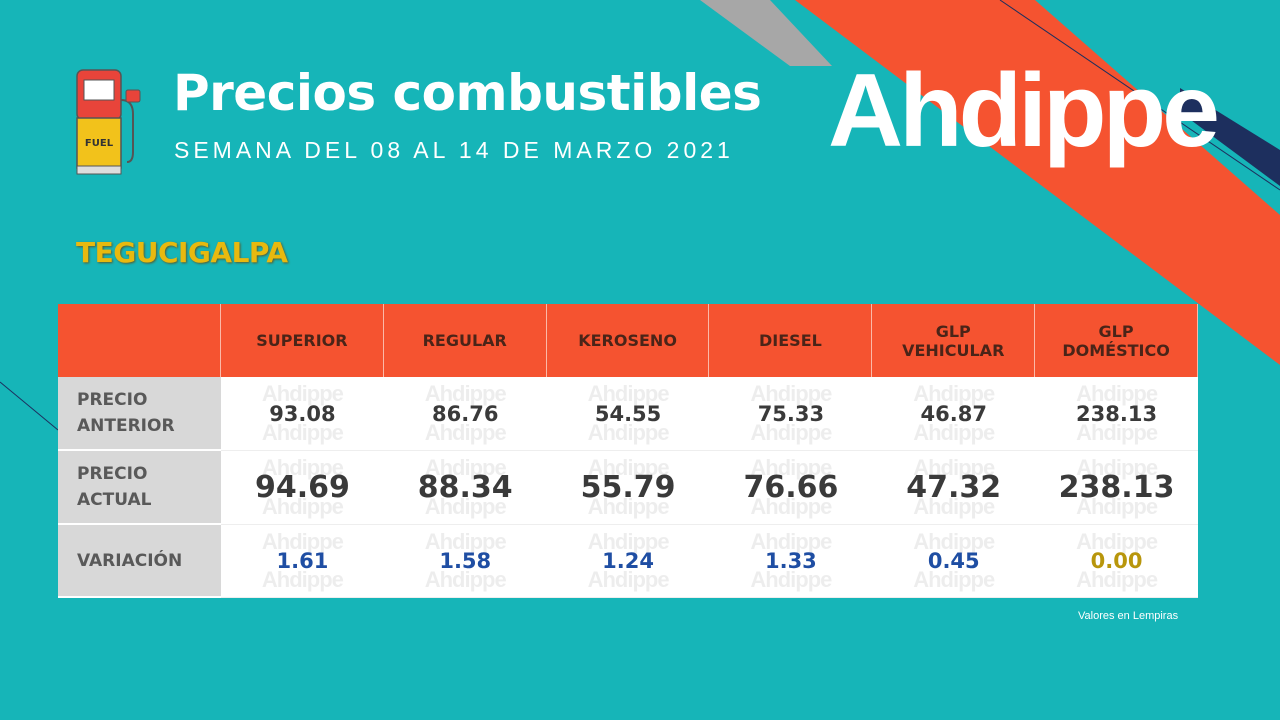 The width and height of the screenshot is (1280, 720). What do you see at coordinates (139, 340) in the screenshot?
I see `header-corner` at bounding box center [139, 340].